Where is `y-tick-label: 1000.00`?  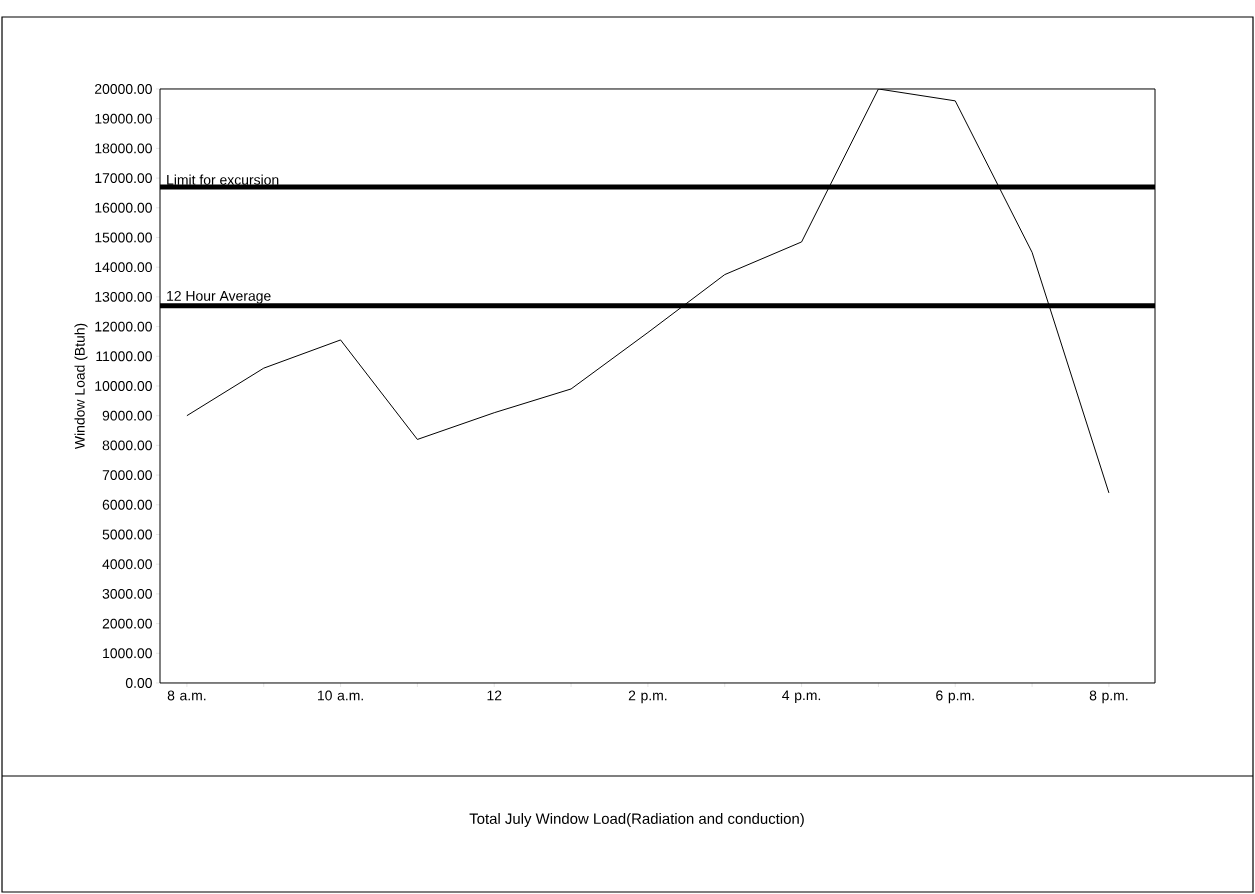 y-tick-label: 1000.00 is located at coordinates (127, 653).